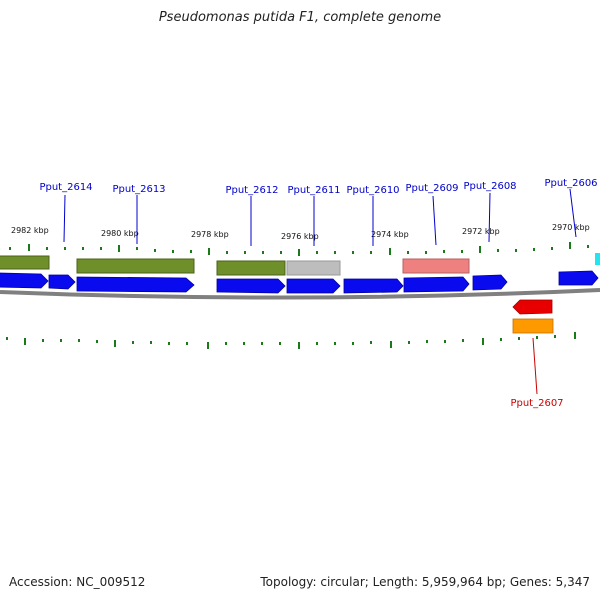  I want to click on forward-gene-track, so click(299, 282).